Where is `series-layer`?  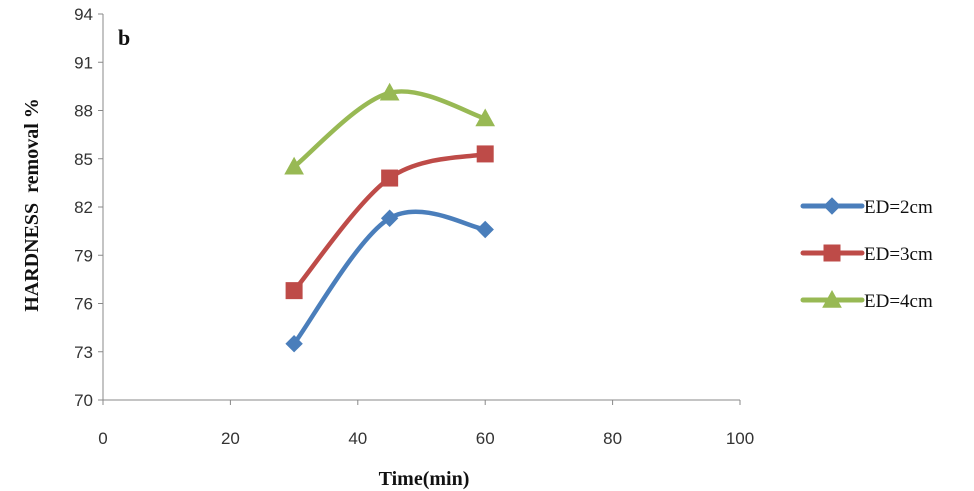 series-layer is located at coordinates (390, 217).